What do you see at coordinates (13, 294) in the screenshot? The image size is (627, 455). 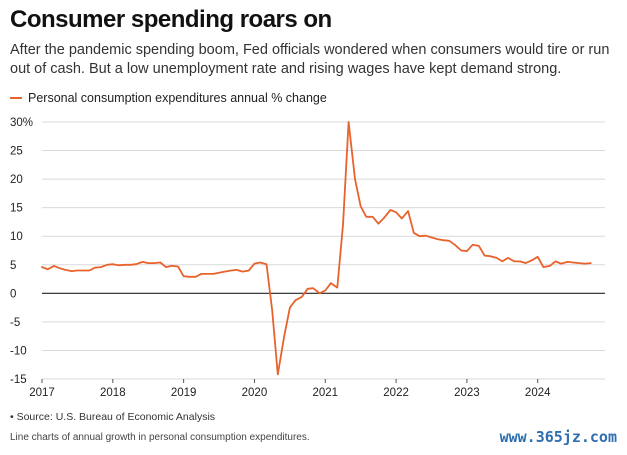 I see `y-tick-label: 0` at bounding box center [13, 294].